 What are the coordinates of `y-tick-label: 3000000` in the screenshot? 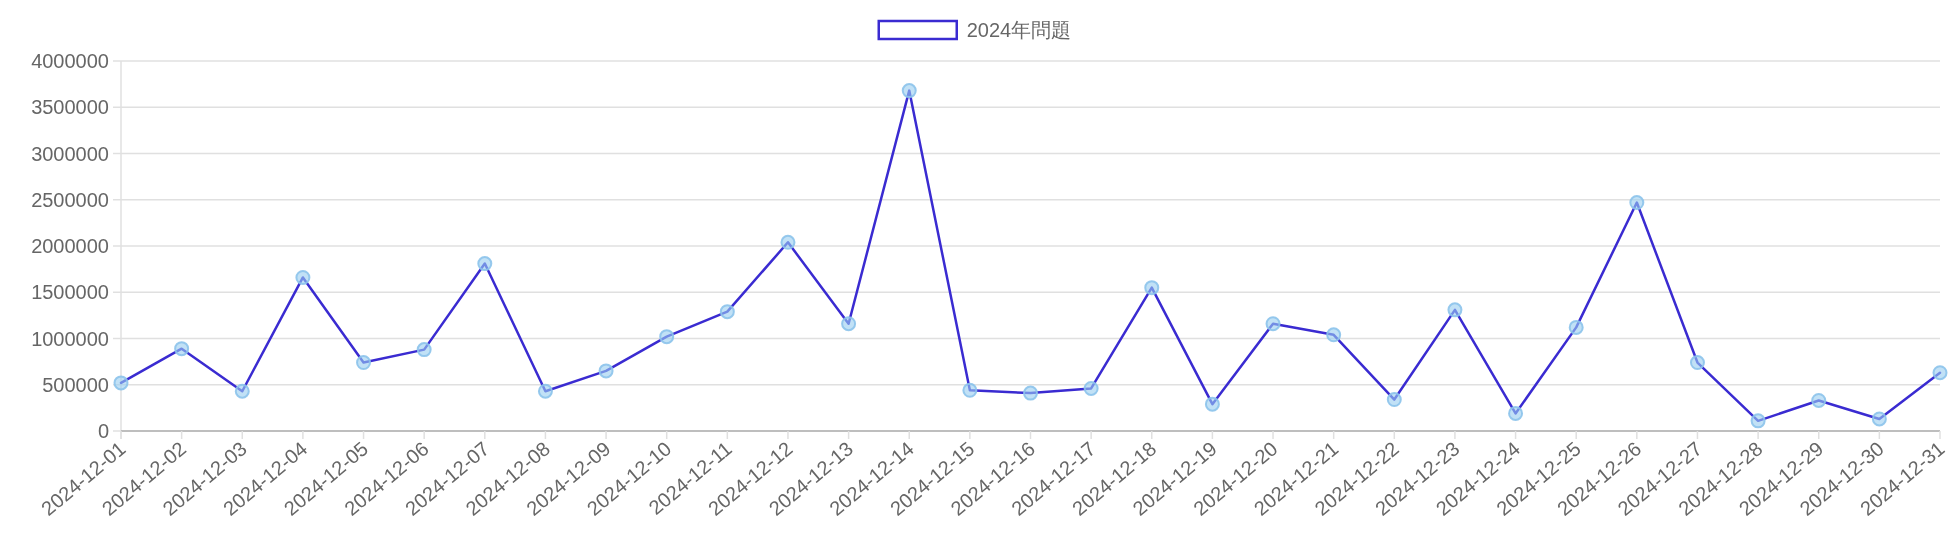 It's located at (70, 153).